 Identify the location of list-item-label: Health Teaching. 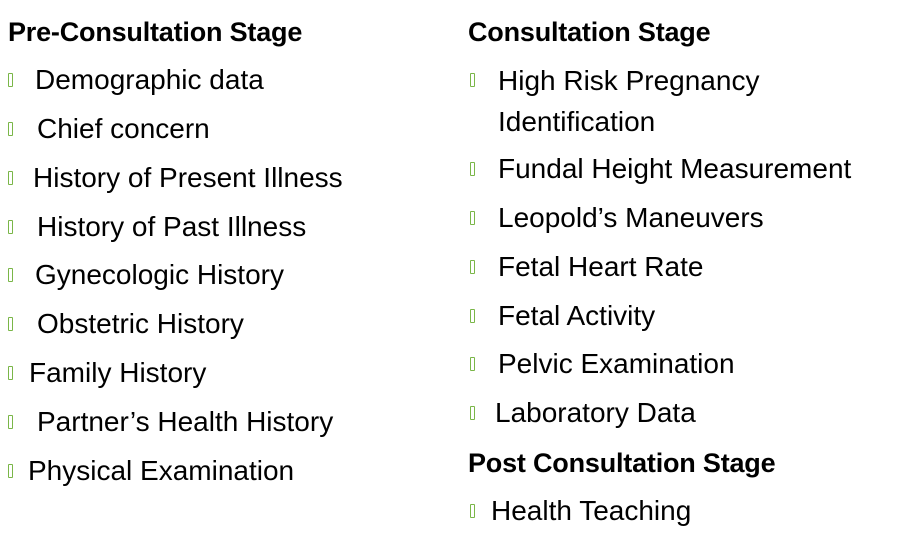
(591, 510).